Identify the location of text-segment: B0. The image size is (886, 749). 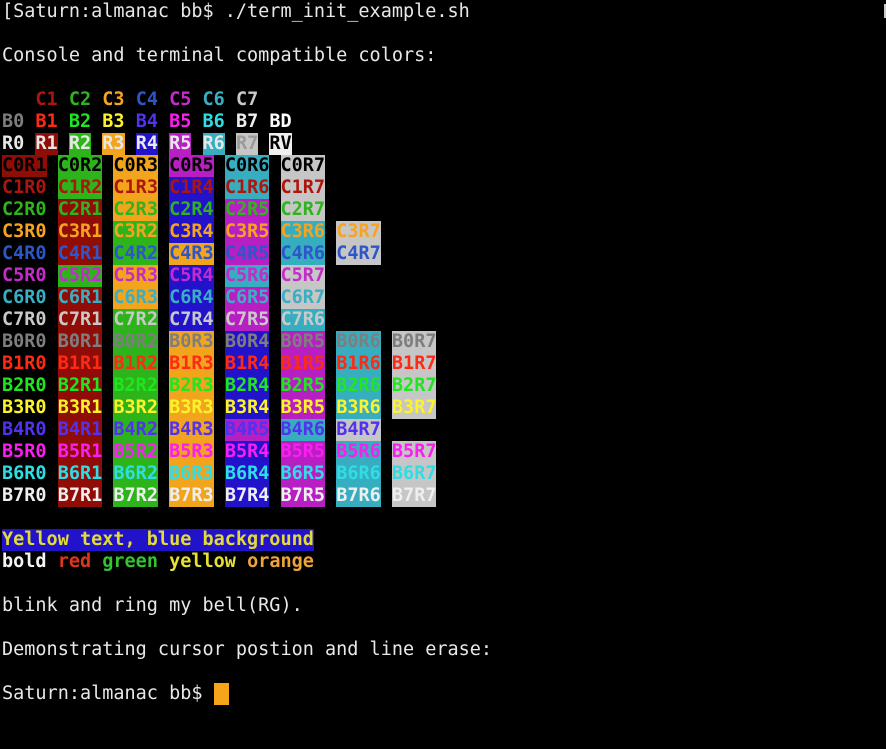
(13, 121).